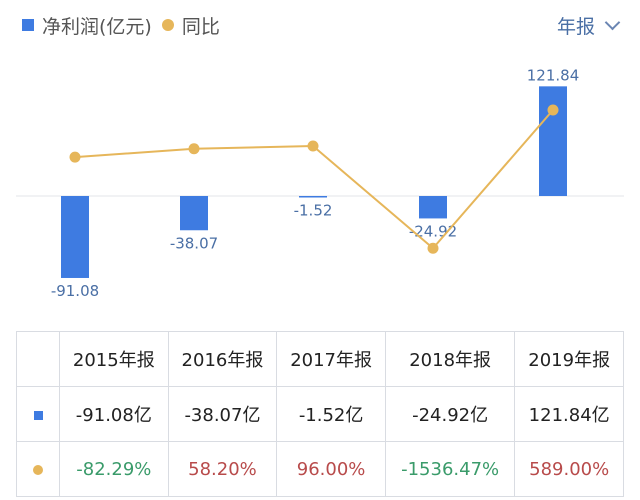 This screenshot has width=640, height=500. Describe the element at coordinates (553, 110) in the screenshot. I see `yoy-point-2019年报` at that location.